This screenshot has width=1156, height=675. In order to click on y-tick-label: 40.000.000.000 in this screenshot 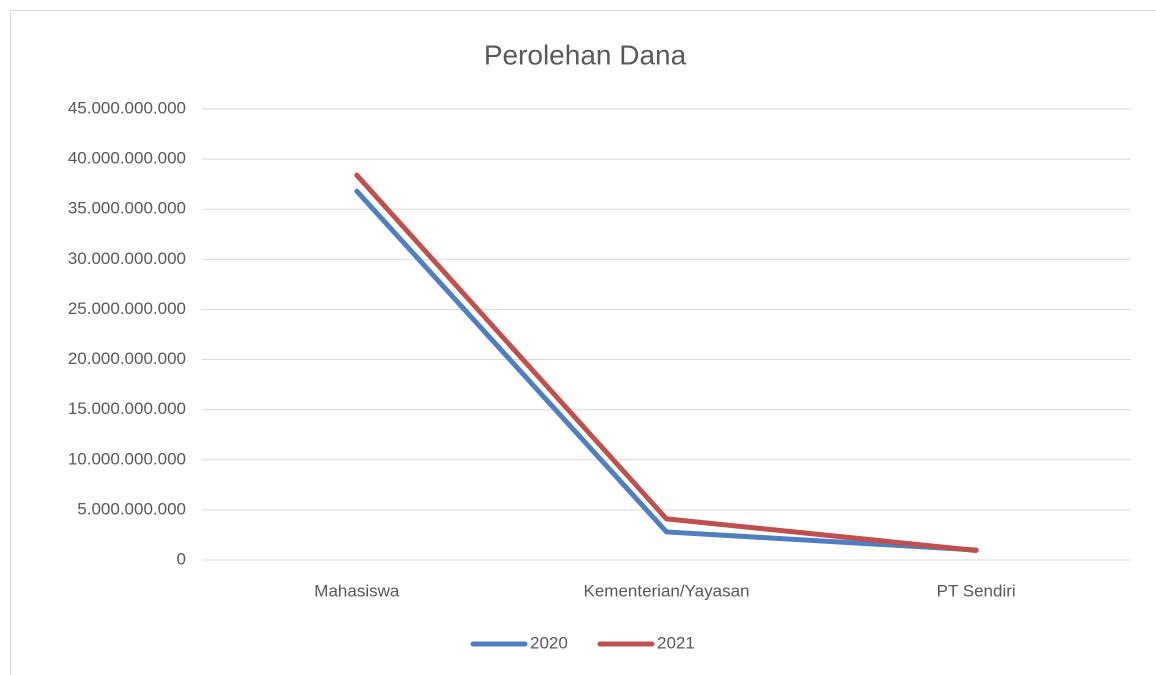, I will do `click(127, 158)`.